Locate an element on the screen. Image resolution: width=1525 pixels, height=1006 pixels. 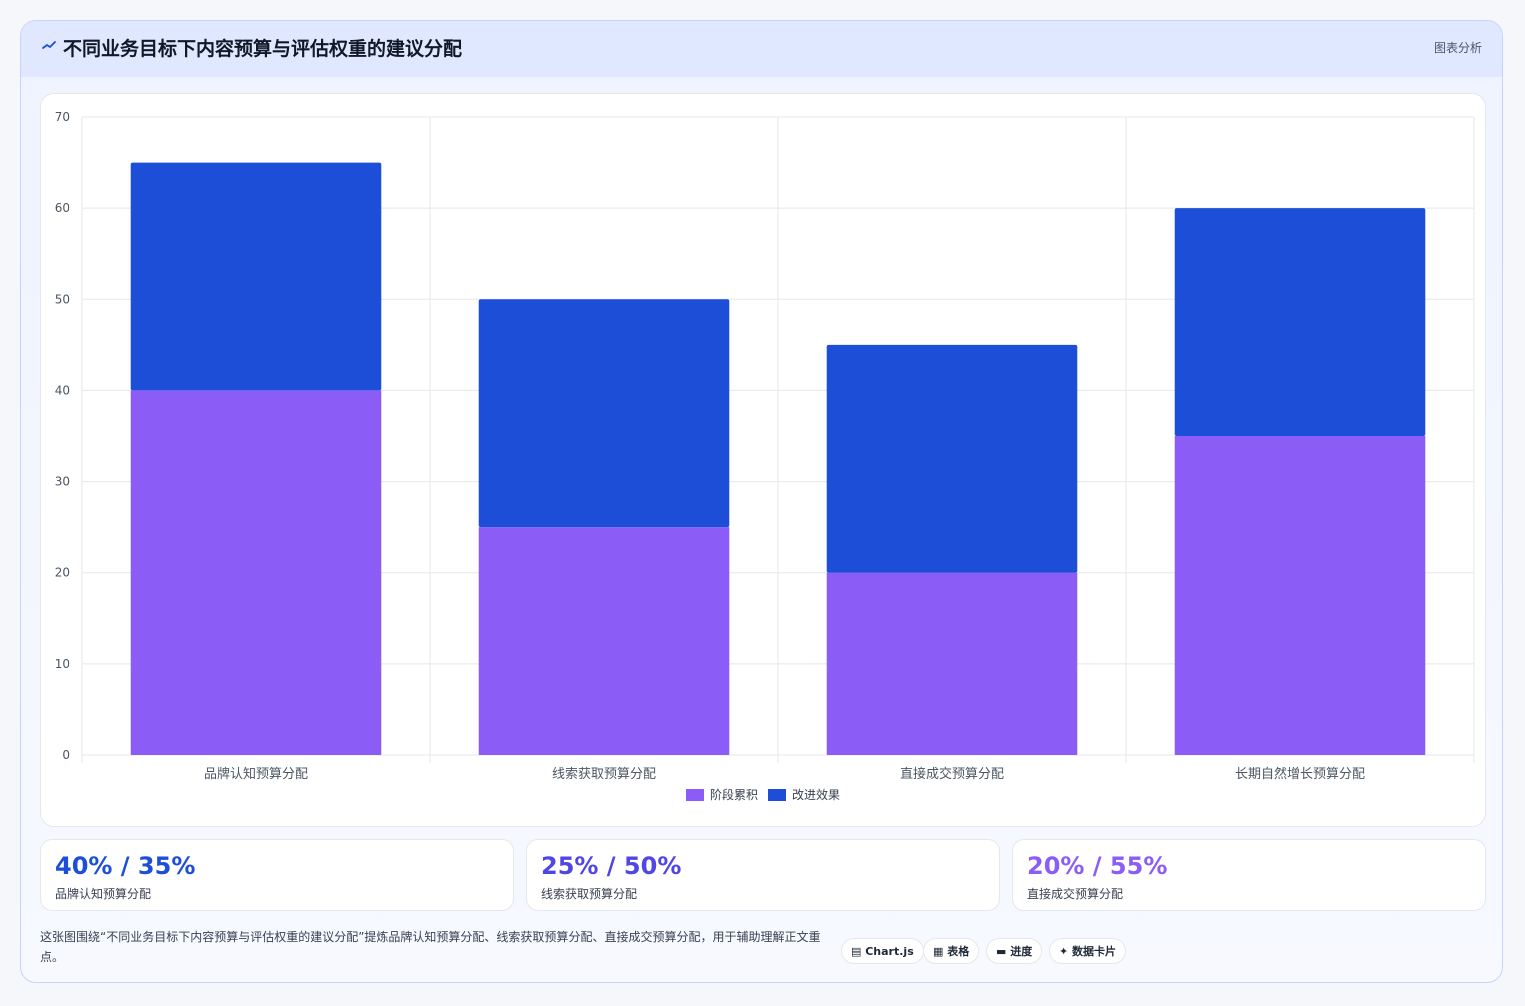
stat-label: 直接成交预算分配 is located at coordinates (1075, 894).